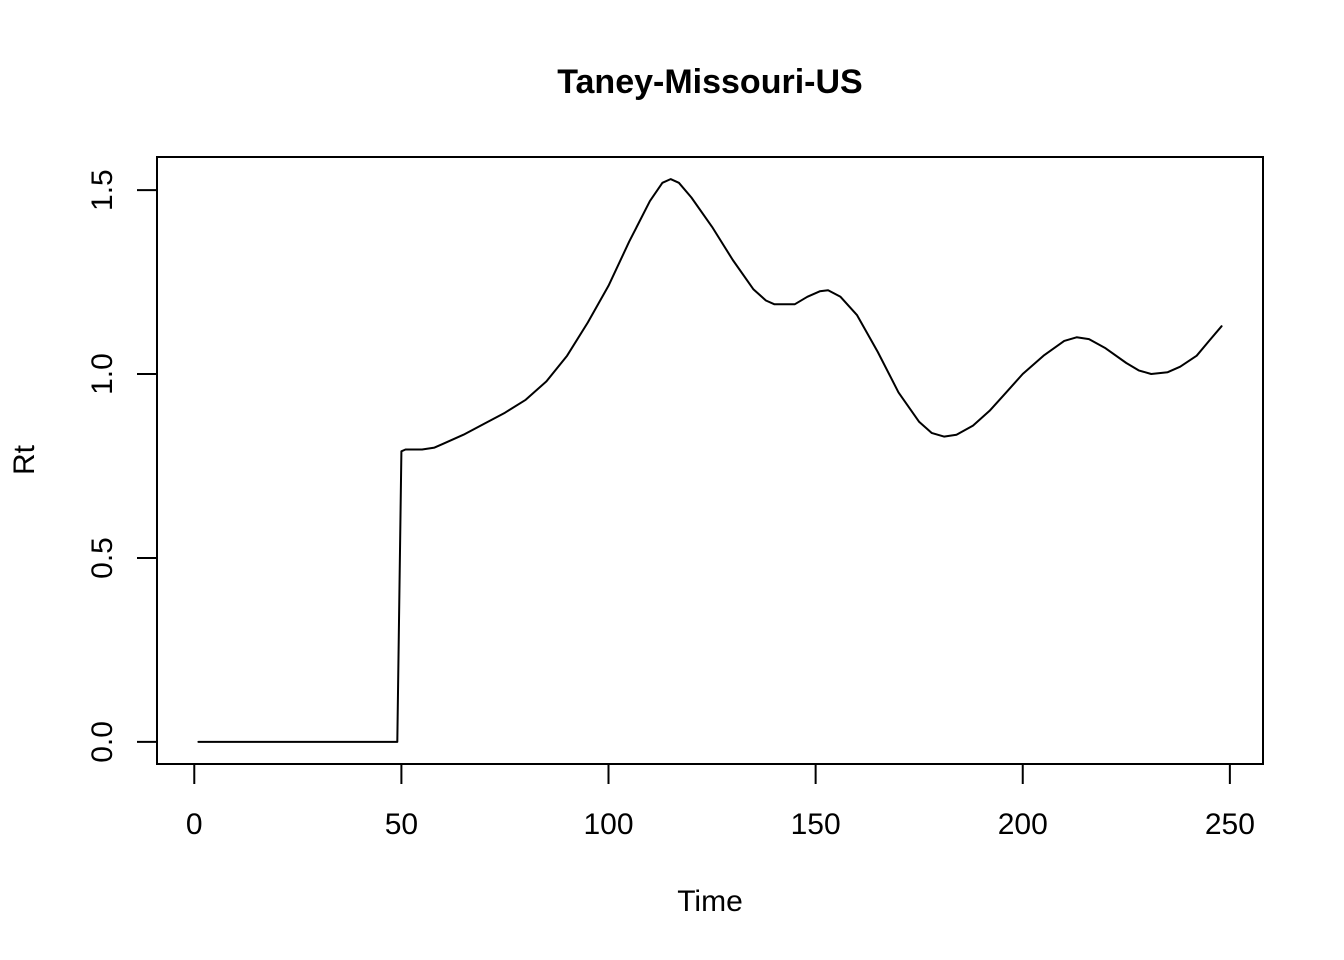 The height and width of the screenshot is (960, 1344). What do you see at coordinates (1230, 824) in the screenshot?
I see `x-tick-label: 250` at bounding box center [1230, 824].